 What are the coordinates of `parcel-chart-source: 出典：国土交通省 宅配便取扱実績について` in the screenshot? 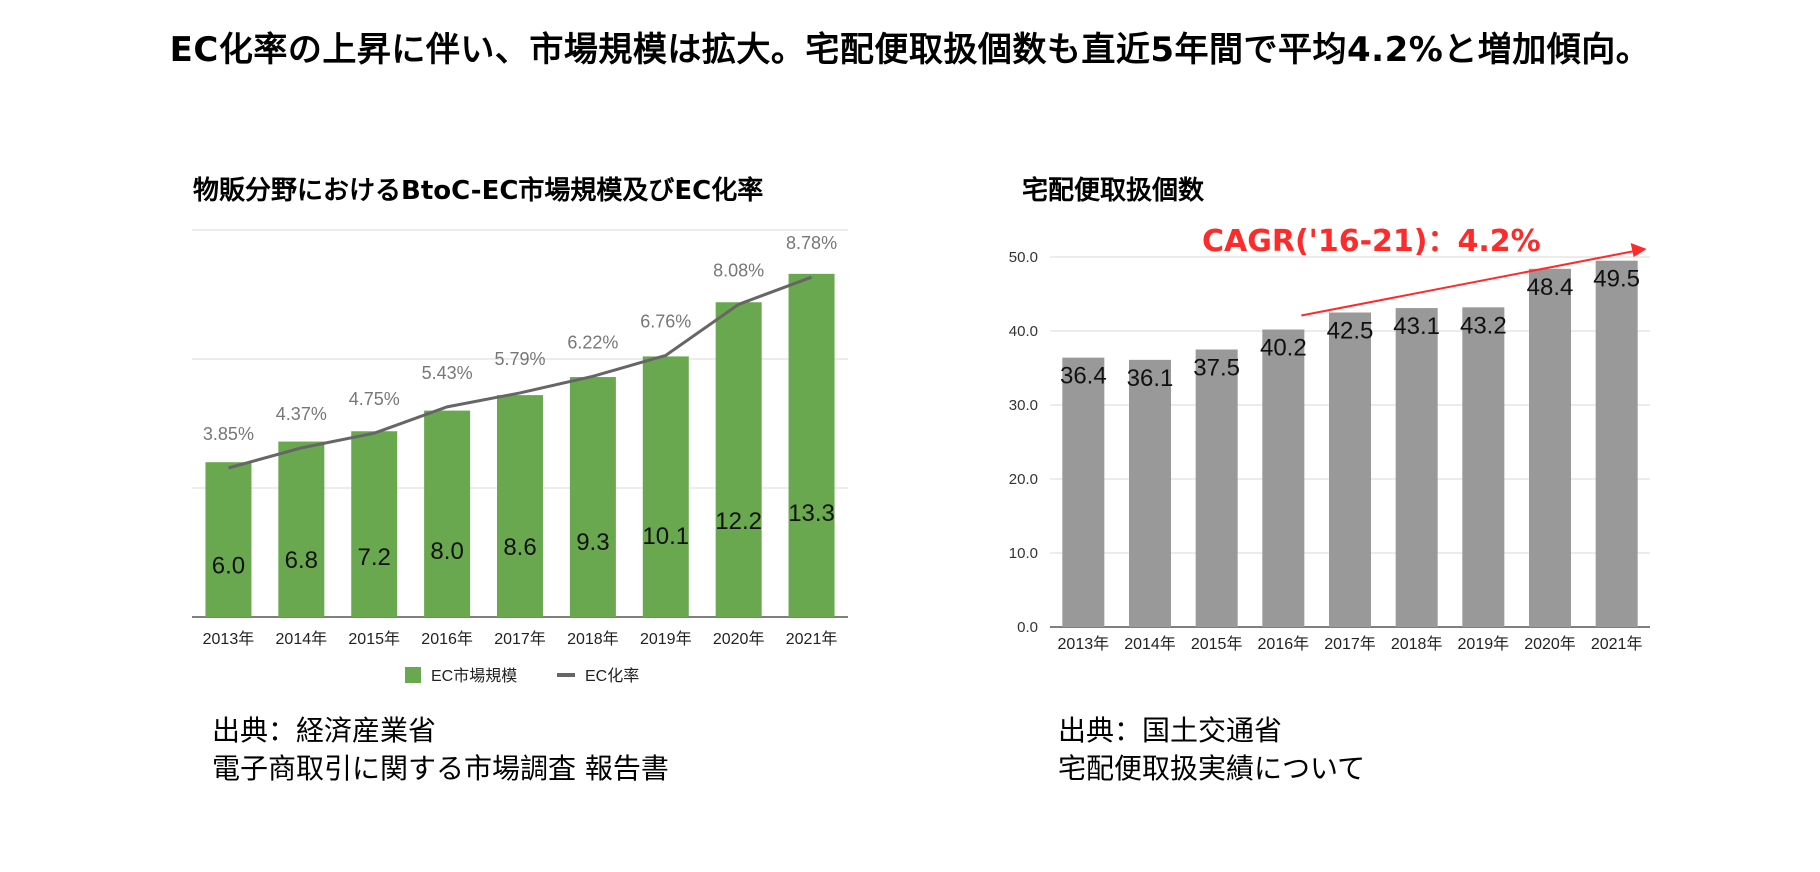 It's located at (1211, 750).